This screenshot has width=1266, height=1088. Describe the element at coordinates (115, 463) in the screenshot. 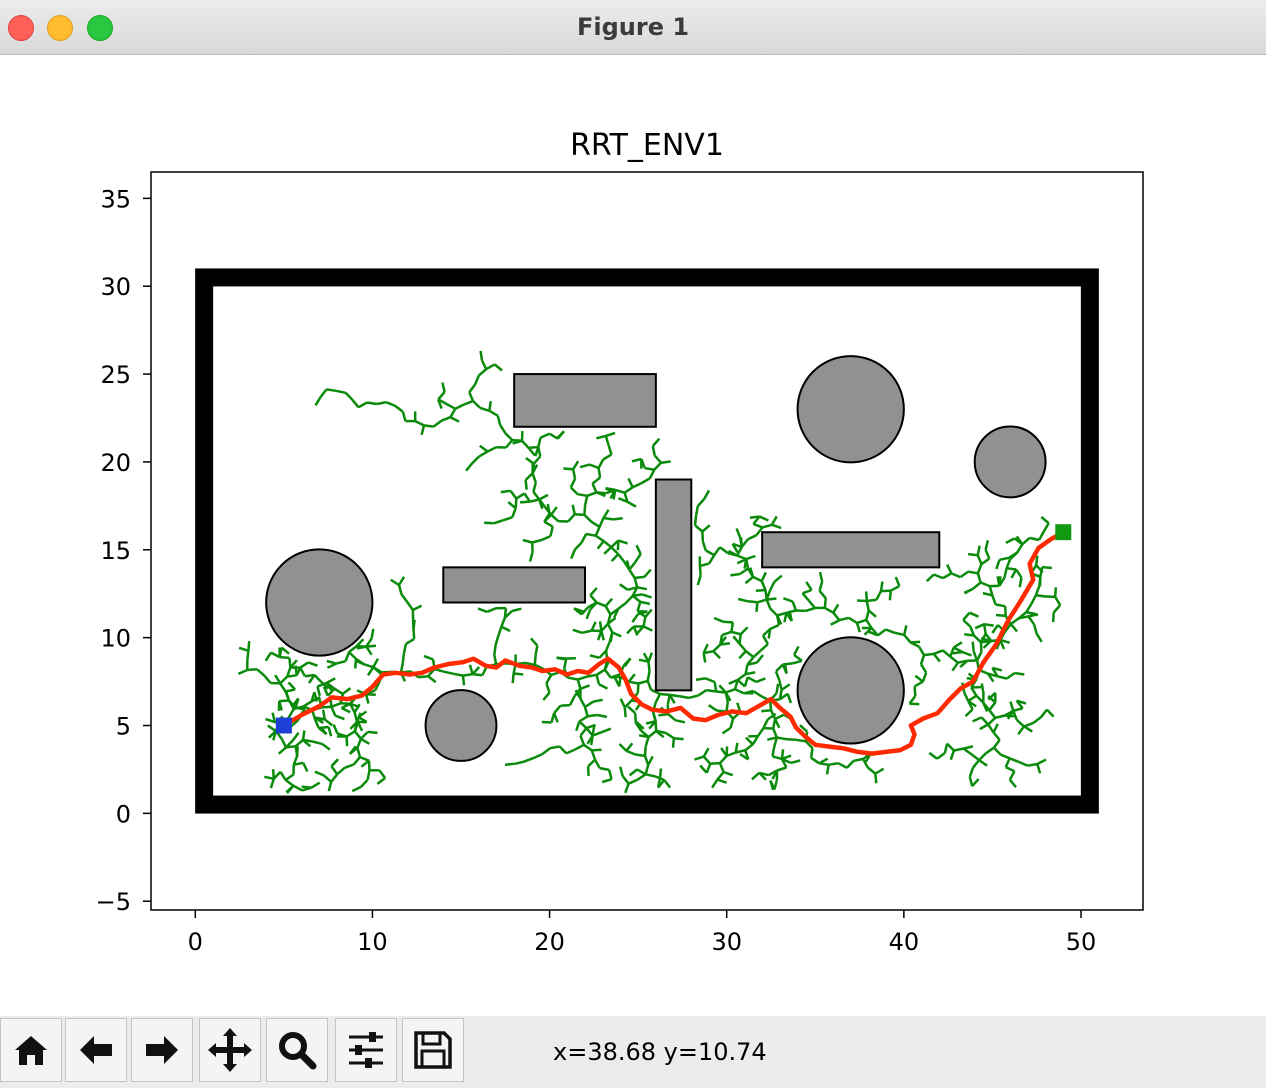

I see `y-tick-label: 20` at that location.